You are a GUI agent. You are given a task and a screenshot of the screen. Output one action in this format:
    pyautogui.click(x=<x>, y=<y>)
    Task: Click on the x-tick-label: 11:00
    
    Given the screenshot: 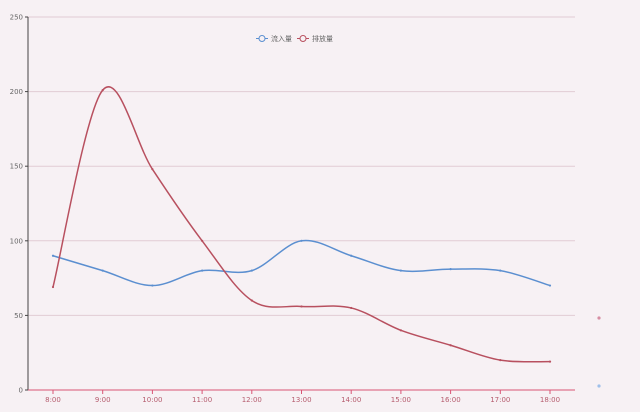 What is the action you would take?
    pyautogui.click(x=202, y=400)
    